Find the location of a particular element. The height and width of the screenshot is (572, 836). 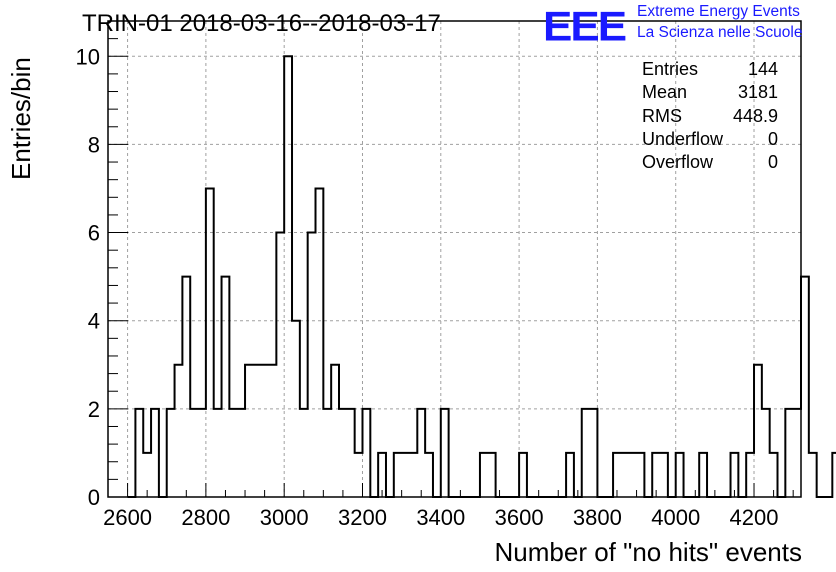

x-tick-label-4000: 4000 is located at coordinates (675, 517).